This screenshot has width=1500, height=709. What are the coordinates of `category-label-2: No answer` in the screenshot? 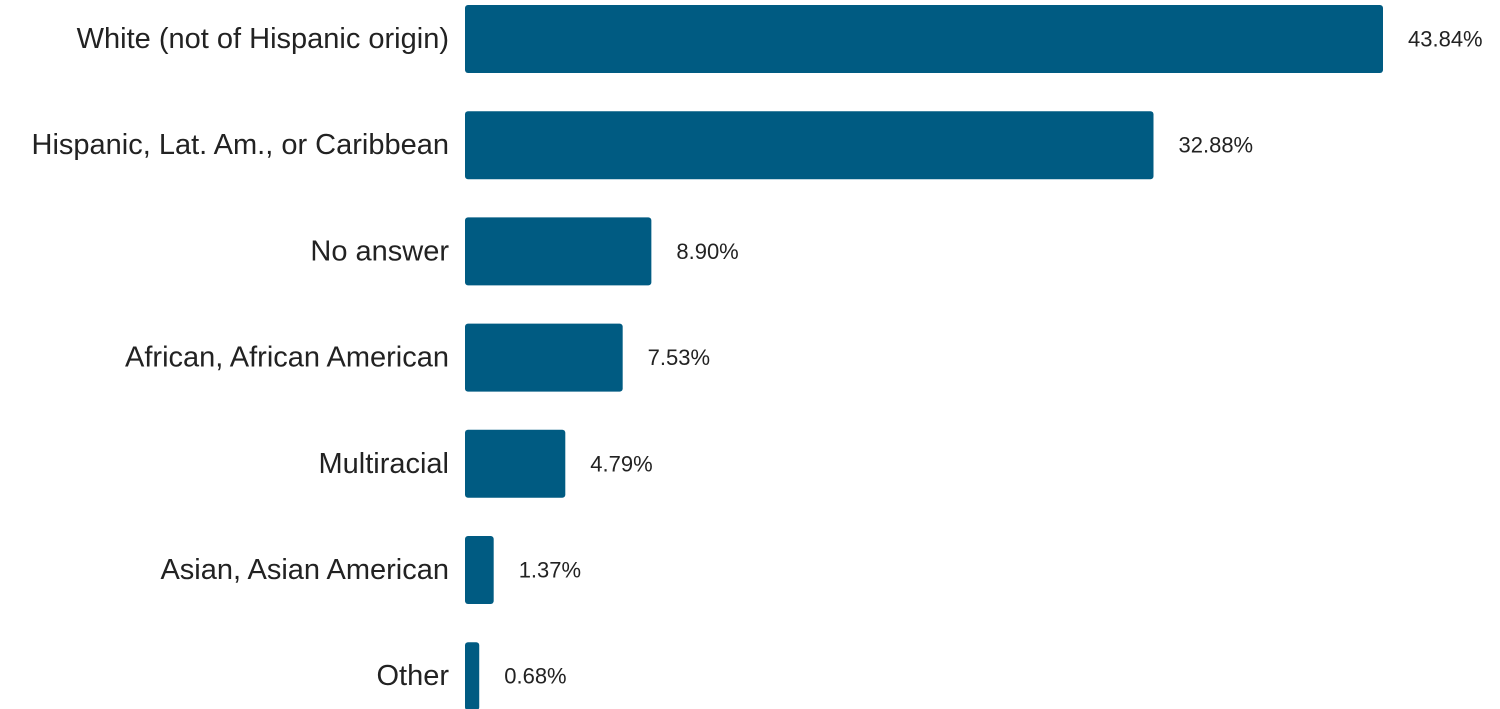 It's located at (379, 251).